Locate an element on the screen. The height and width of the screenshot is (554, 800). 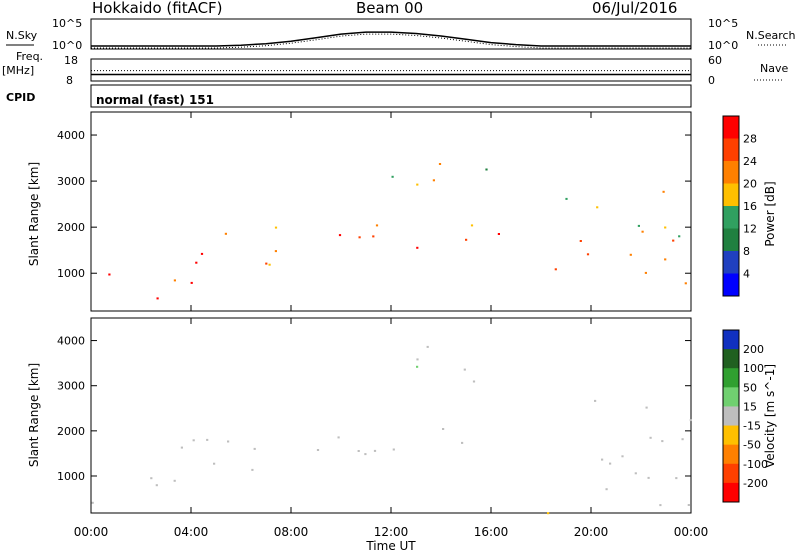
colorbar-tick-label: 28 is located at coordinates (750, 139).